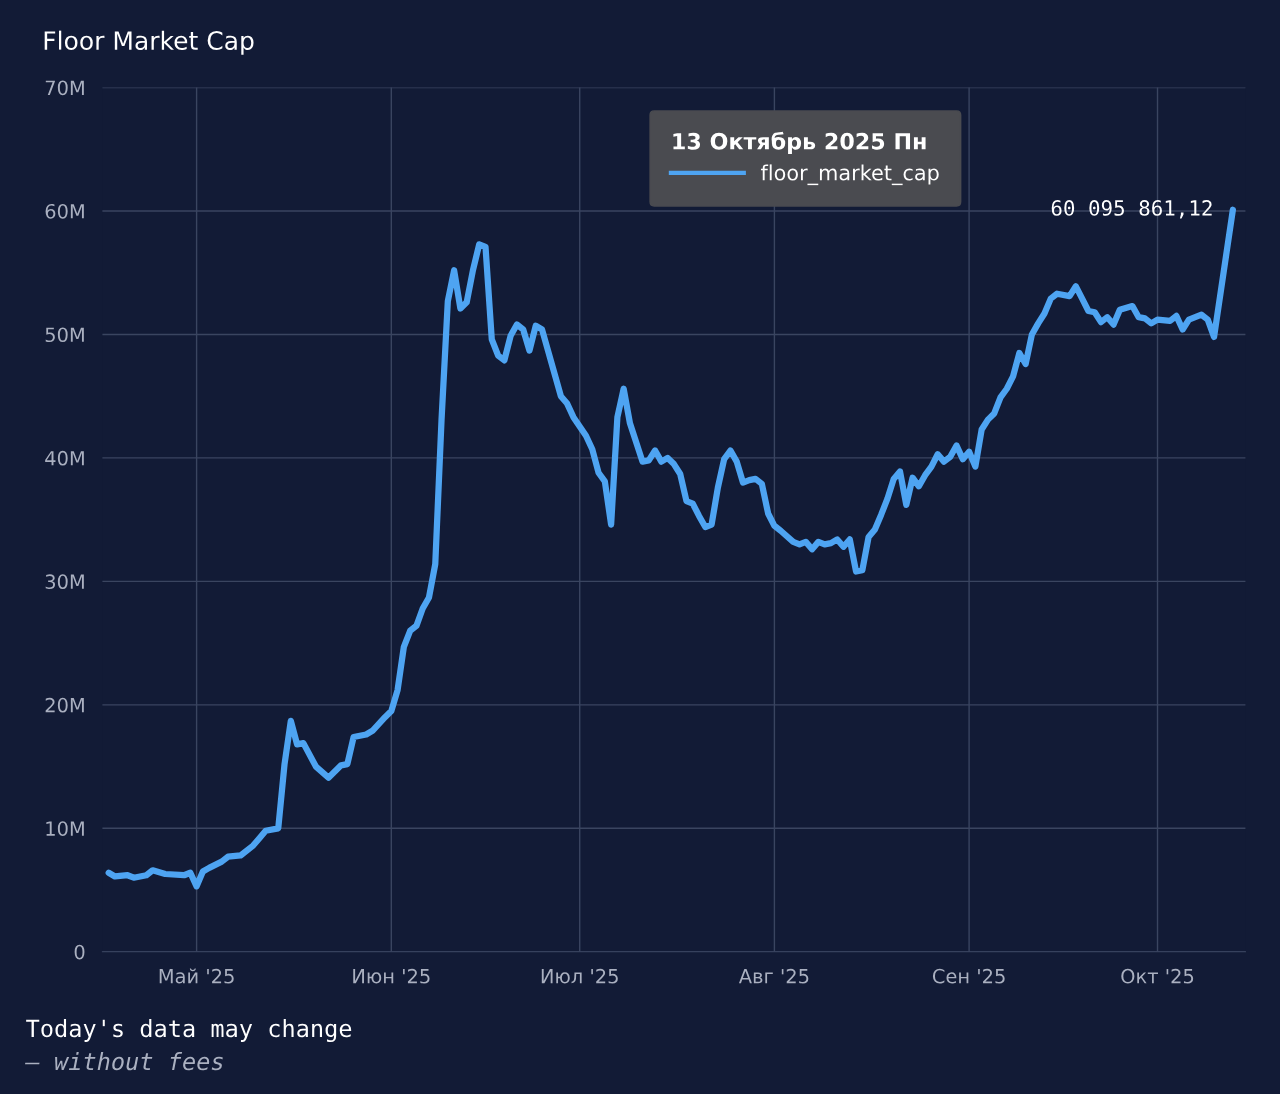 The image size is (1280, 1094). What do you see at coordinates (64, 705) in the screenshot?
I see `y-tick-label: 20M` at bounding box center [64, 705].